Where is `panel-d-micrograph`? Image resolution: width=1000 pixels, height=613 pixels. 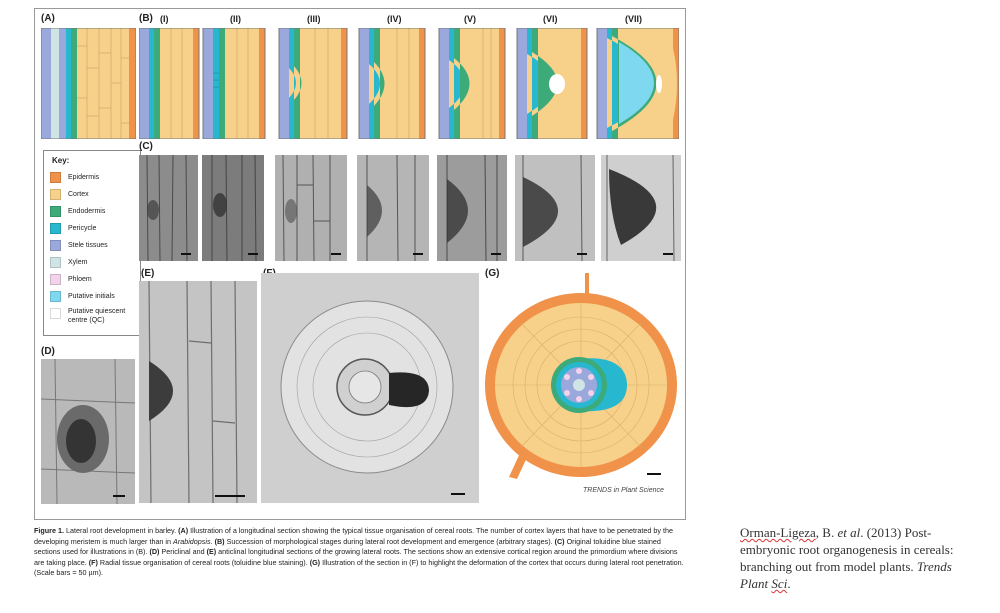
panel-d-micrograph is located at coordinates (88, 431).